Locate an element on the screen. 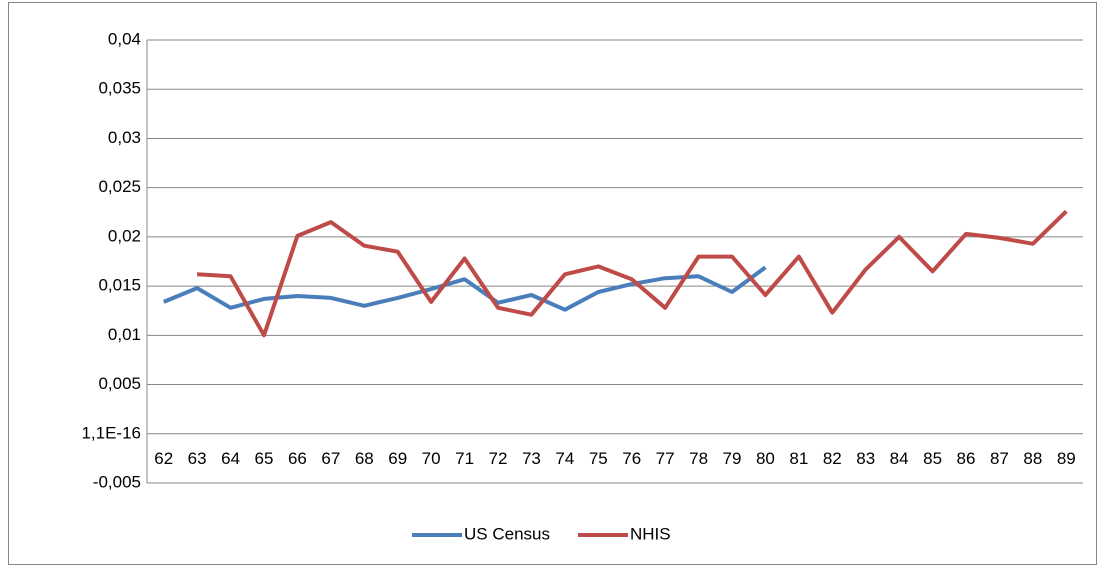  x-tick-label: 66 is located at coordinates (297, 458).